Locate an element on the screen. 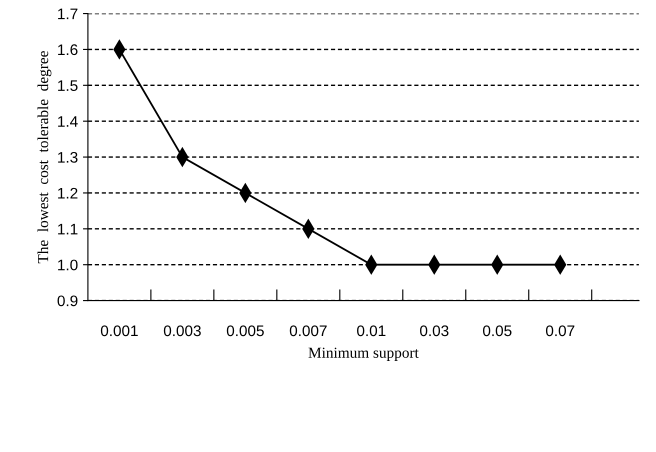  y-tick-label: 1.4 is located at coordinates (68, 121).